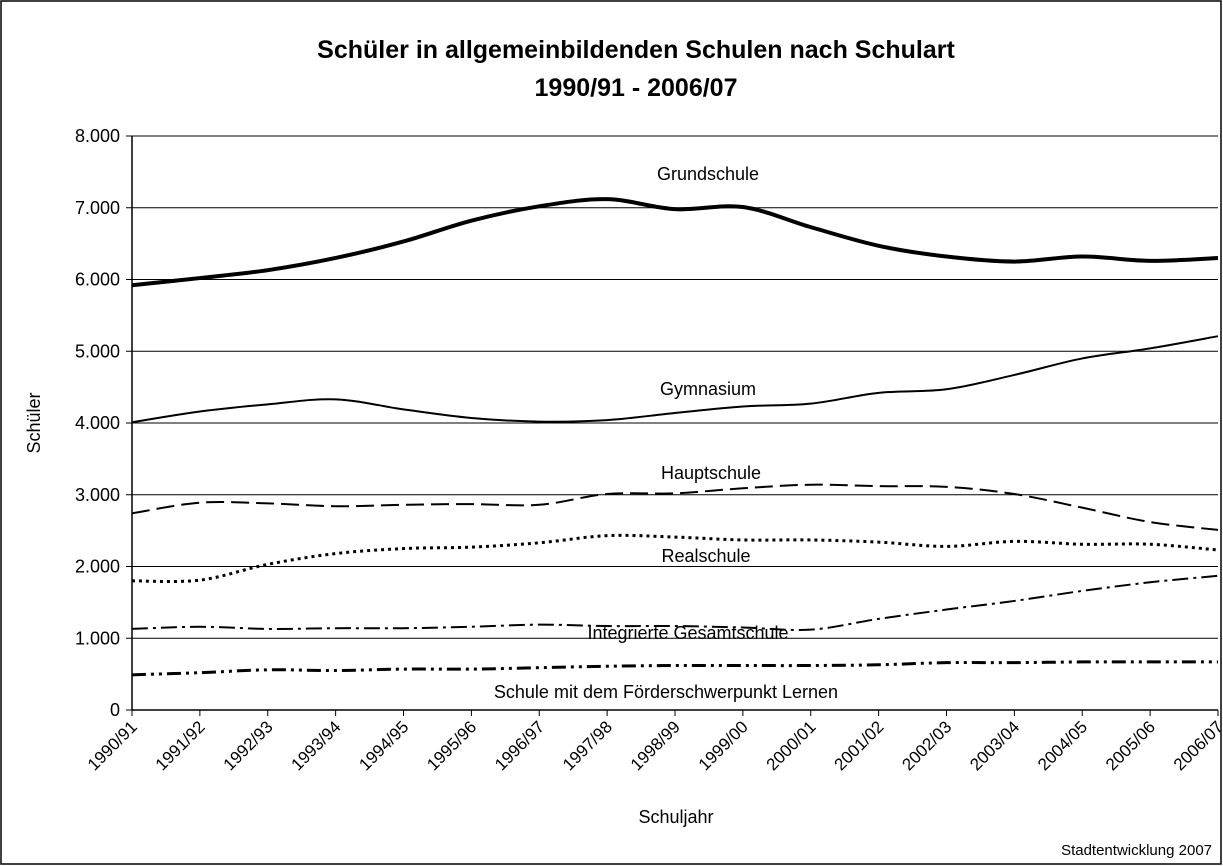  What do you see at coordinates (34, 422) in the screenshot?
I see `y-axis-label: Schüler` at bounding box center [34, 422].